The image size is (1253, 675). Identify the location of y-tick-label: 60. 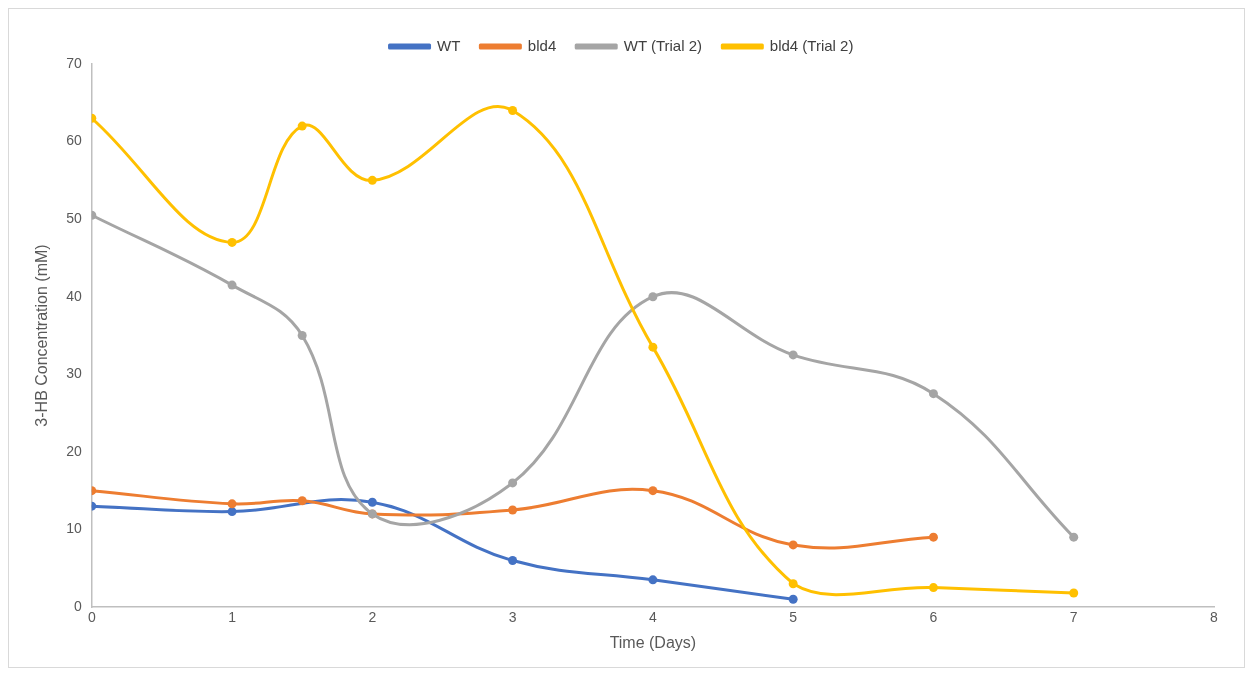
(74, 140).